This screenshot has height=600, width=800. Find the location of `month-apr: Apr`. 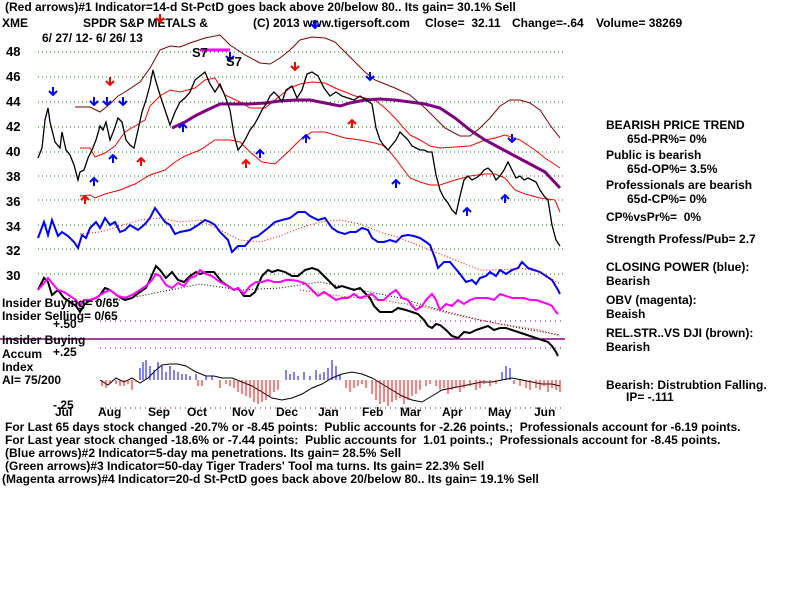

month-apr: Apr is located at coordinates (452, 412).